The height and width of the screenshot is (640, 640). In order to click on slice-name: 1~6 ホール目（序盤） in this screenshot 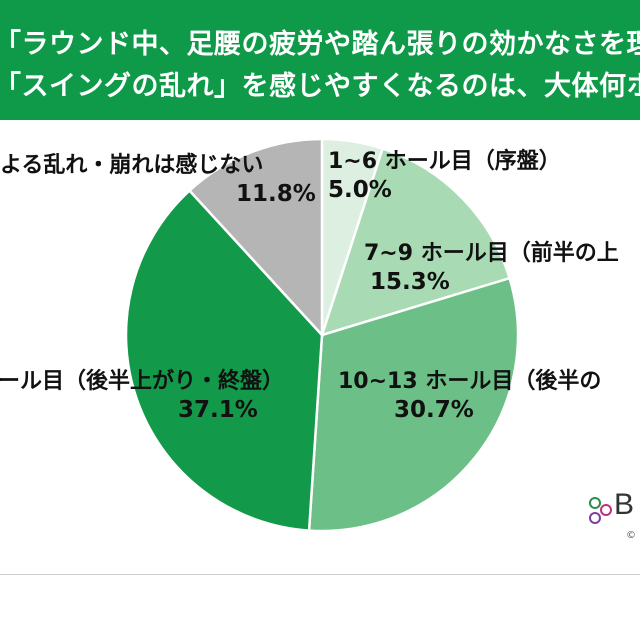, I will do `click(444, 161)`.